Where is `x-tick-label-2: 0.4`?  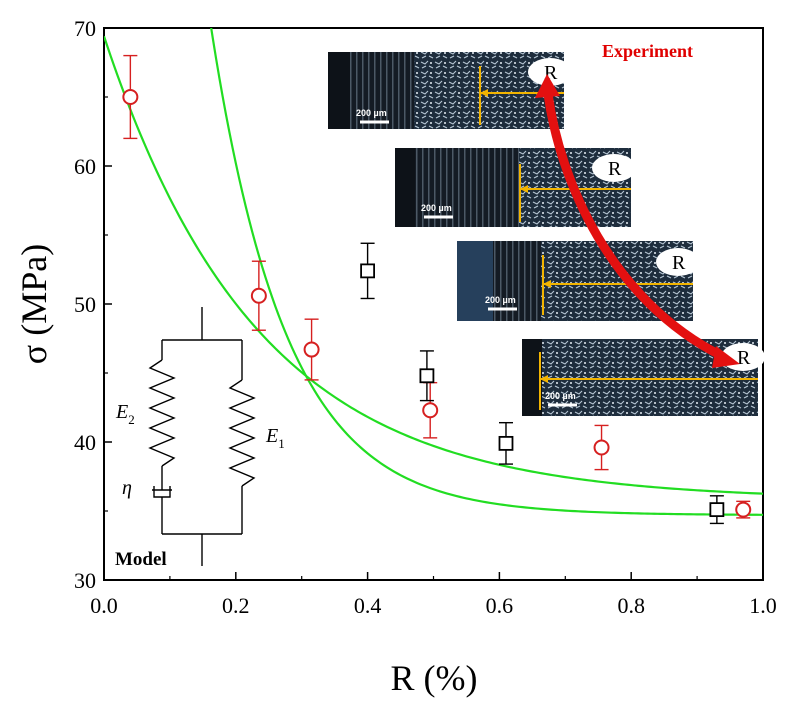
x-tick-label-2: 0.4 is located at coordinates (368, 605).